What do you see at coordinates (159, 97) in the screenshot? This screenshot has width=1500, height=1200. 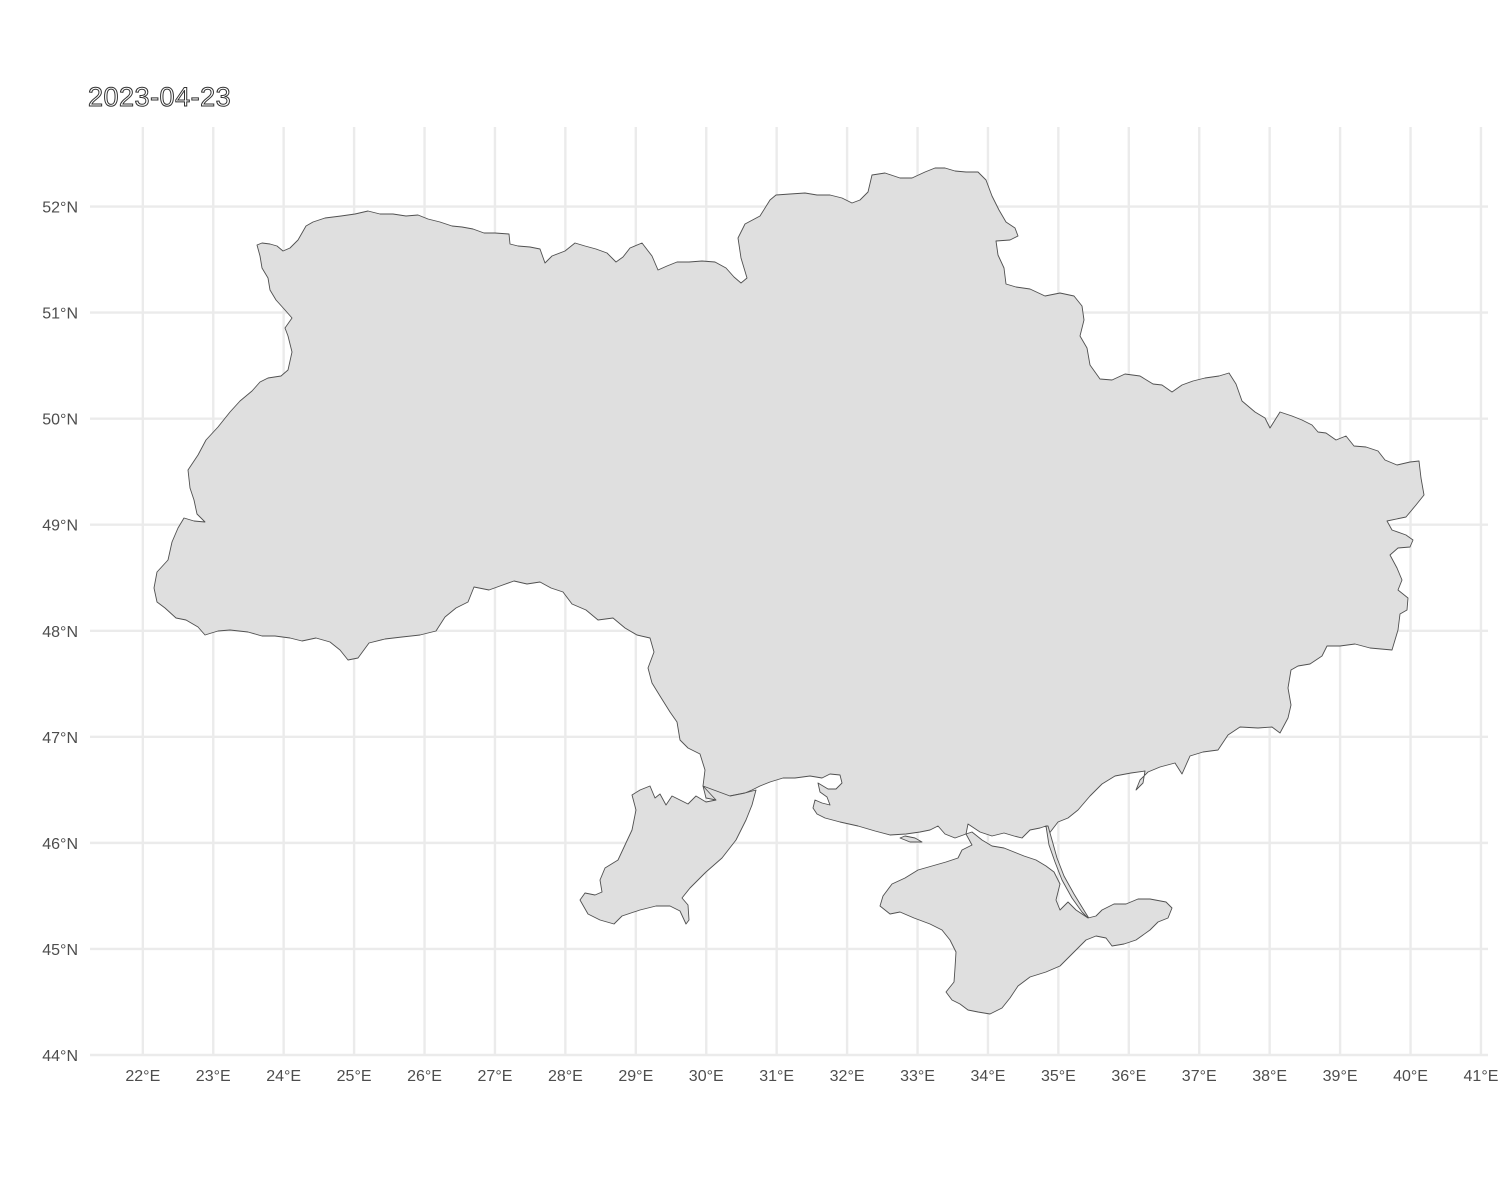 I see `map-title: 2023-04-23` at bounding box center [159, 97].